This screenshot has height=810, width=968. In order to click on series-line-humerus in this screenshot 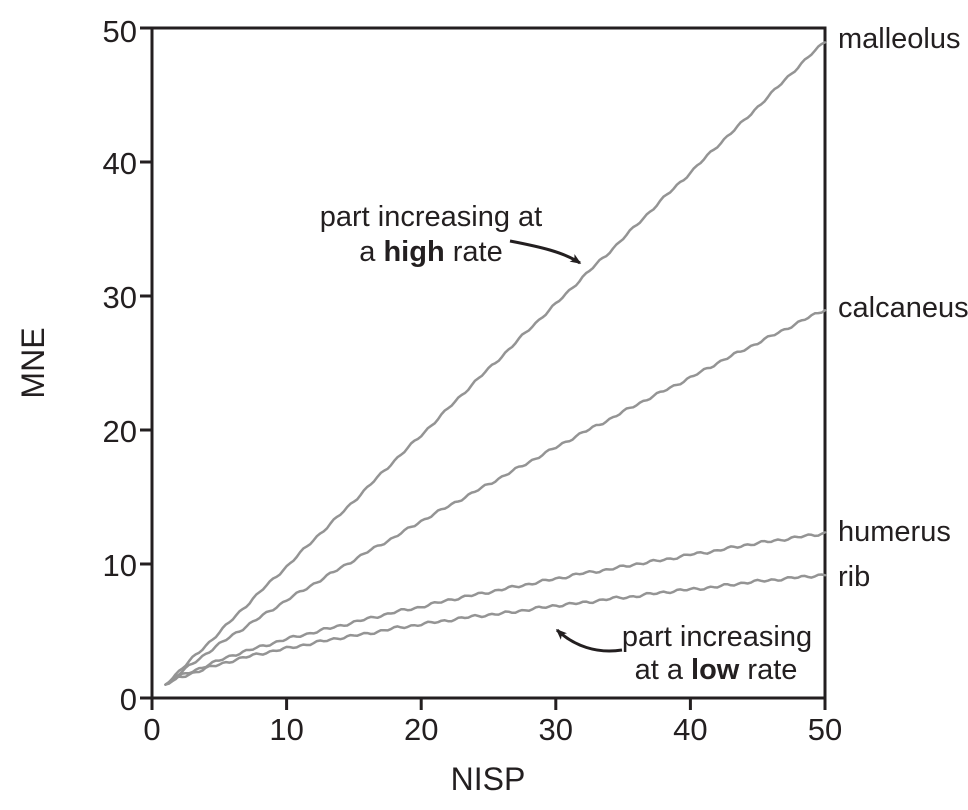, I will do `click(495, 608)`.